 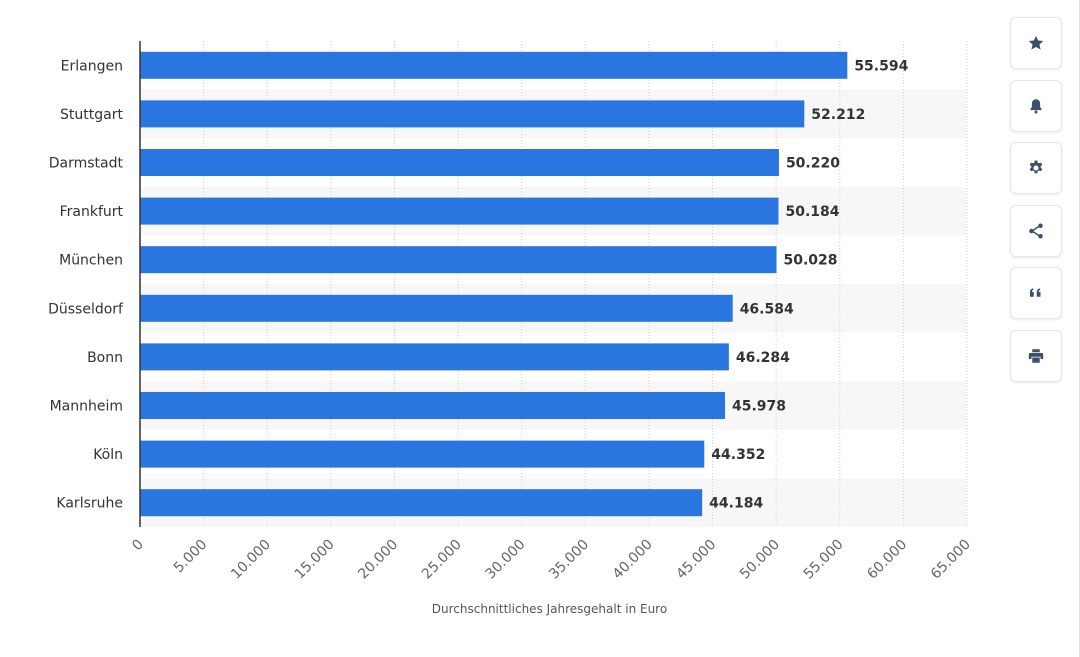 I want to click on x-tick-label: 60.000, so click(x=887, y=560).